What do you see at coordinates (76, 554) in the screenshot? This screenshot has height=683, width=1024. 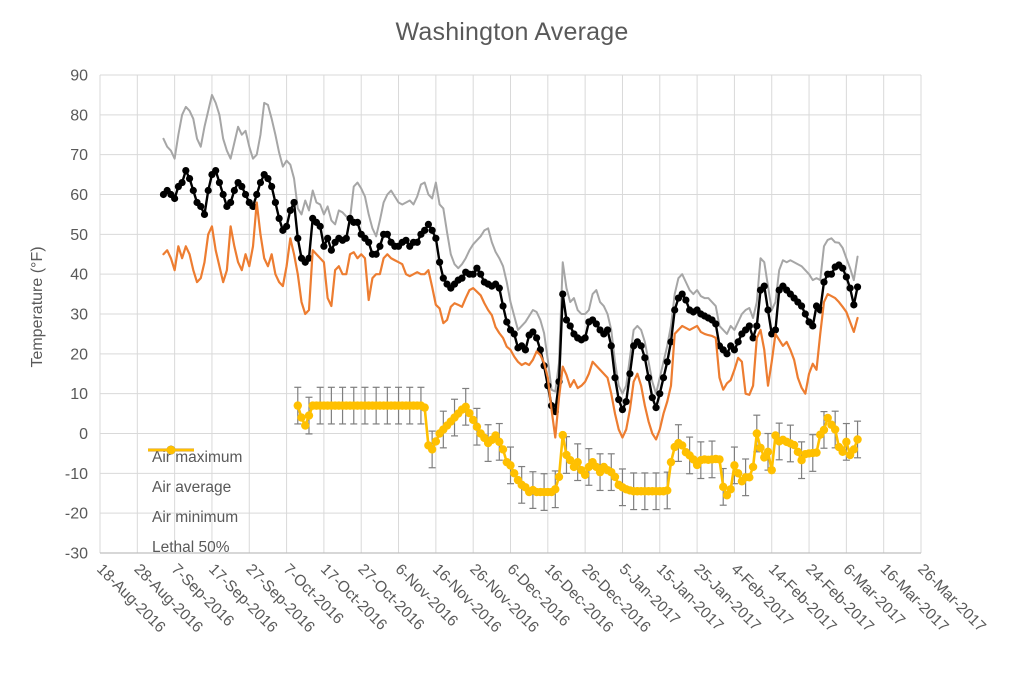 I see `y-tick-label: -30` at bounding box center [76, 554].